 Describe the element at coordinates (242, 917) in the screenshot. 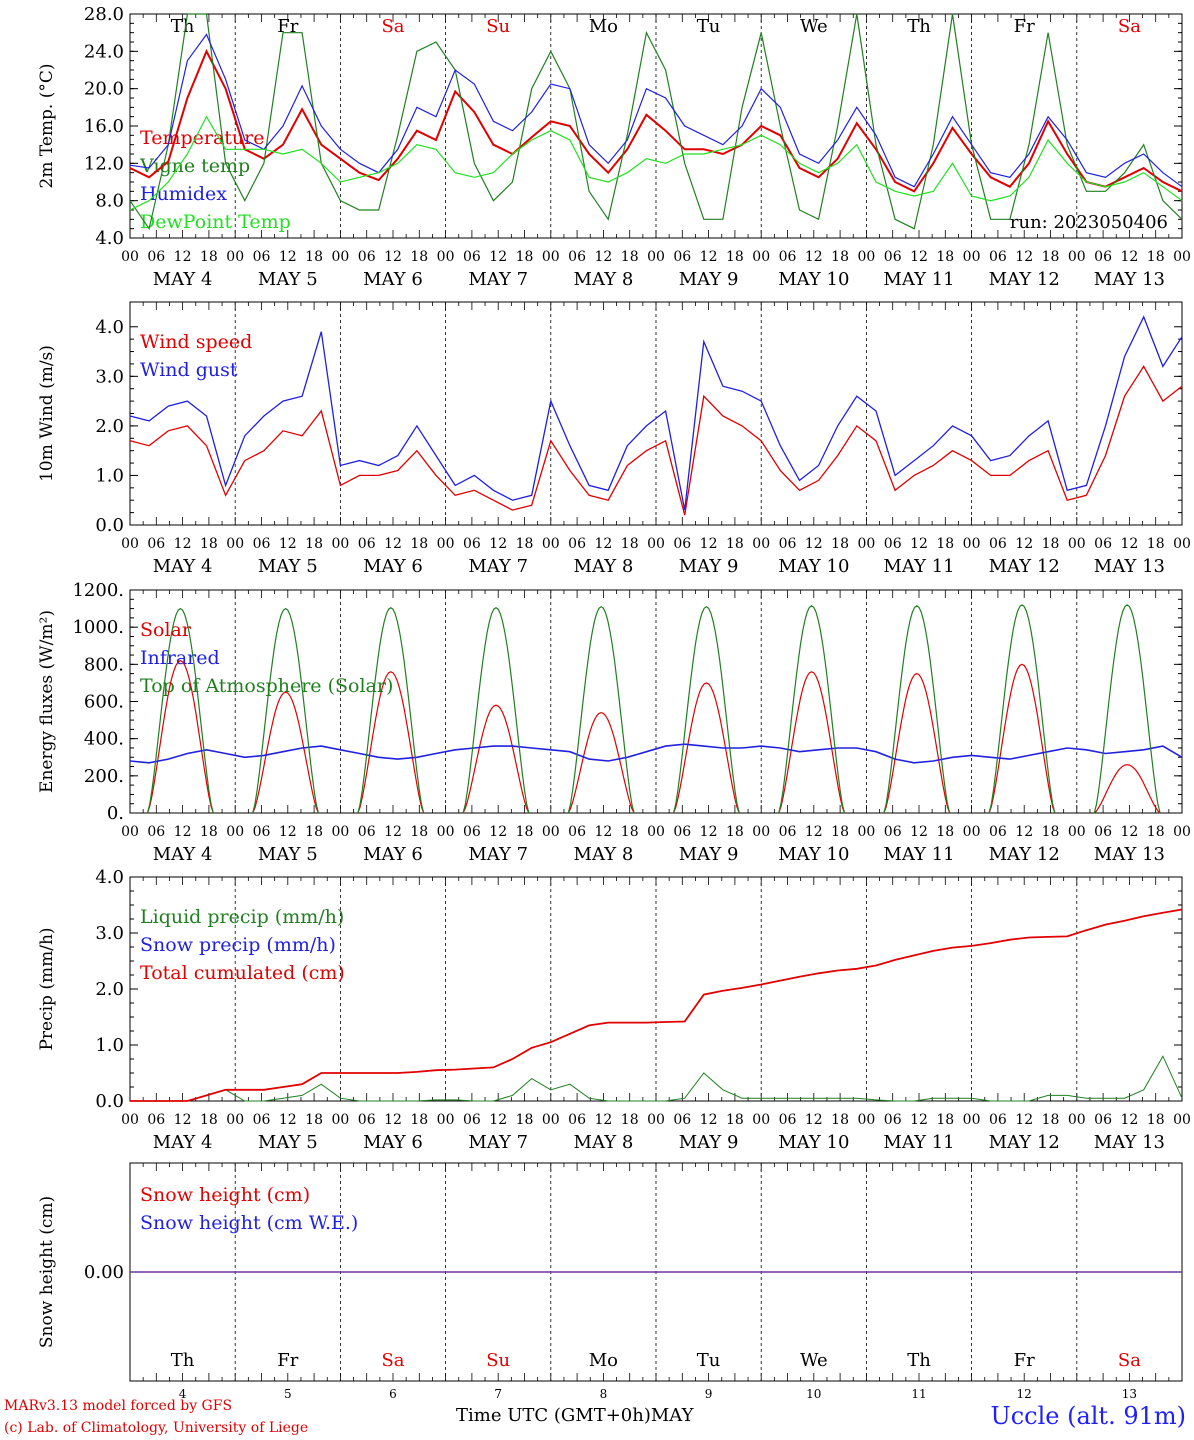

I see `legend-entry: Liquid precip (mm/h)` at that location.